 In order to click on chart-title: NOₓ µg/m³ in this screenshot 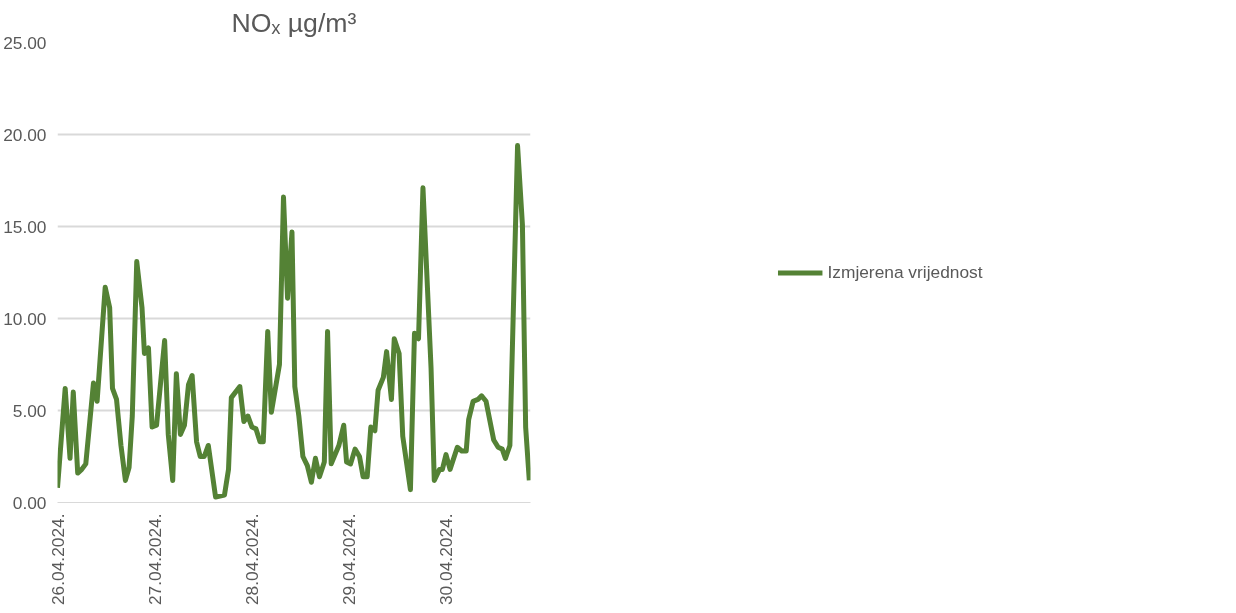, I will do `click(294, 22)`.